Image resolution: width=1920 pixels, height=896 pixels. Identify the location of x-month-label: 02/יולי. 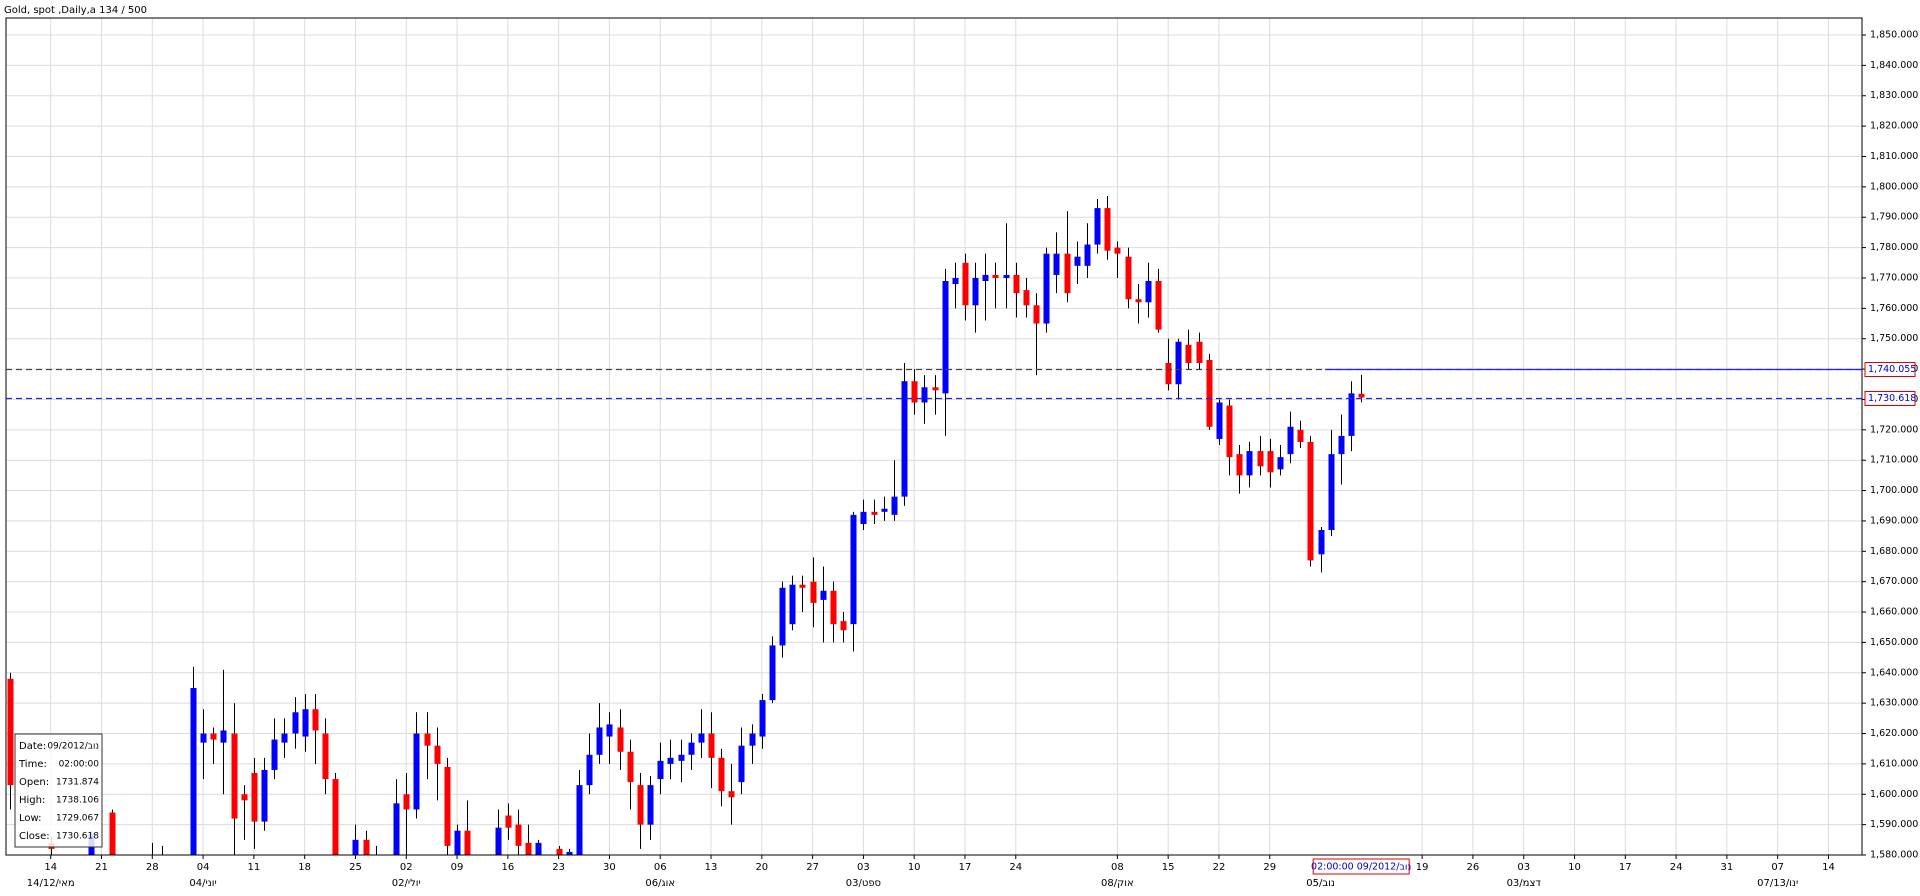
(406, 883).